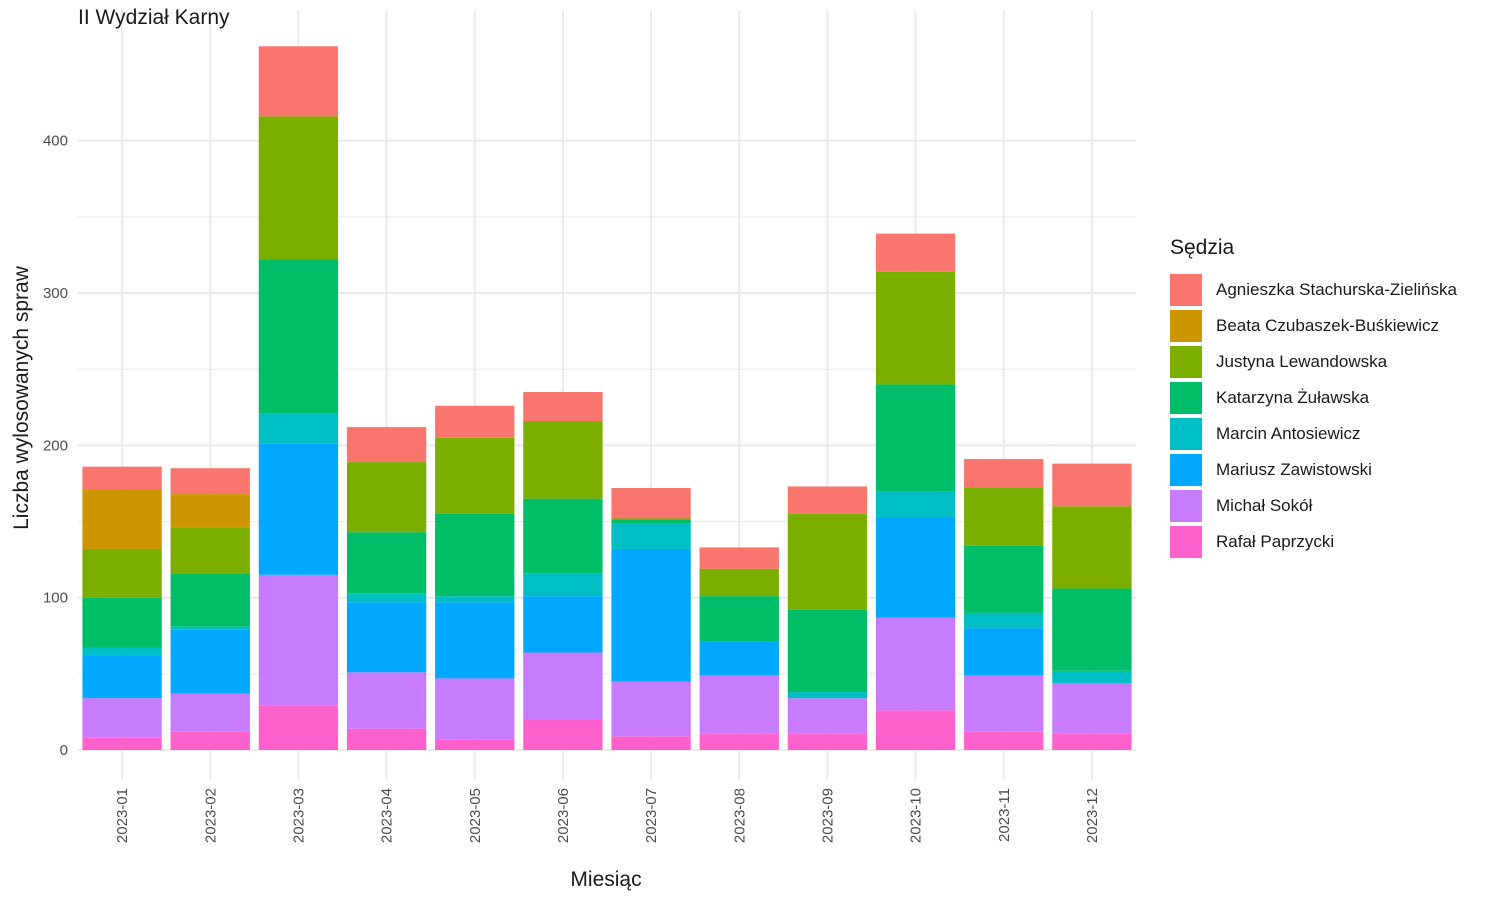 This screenshot has width=1500, height=900. I want to click on x-axis-title: Miesiąc, so click(605, 879).